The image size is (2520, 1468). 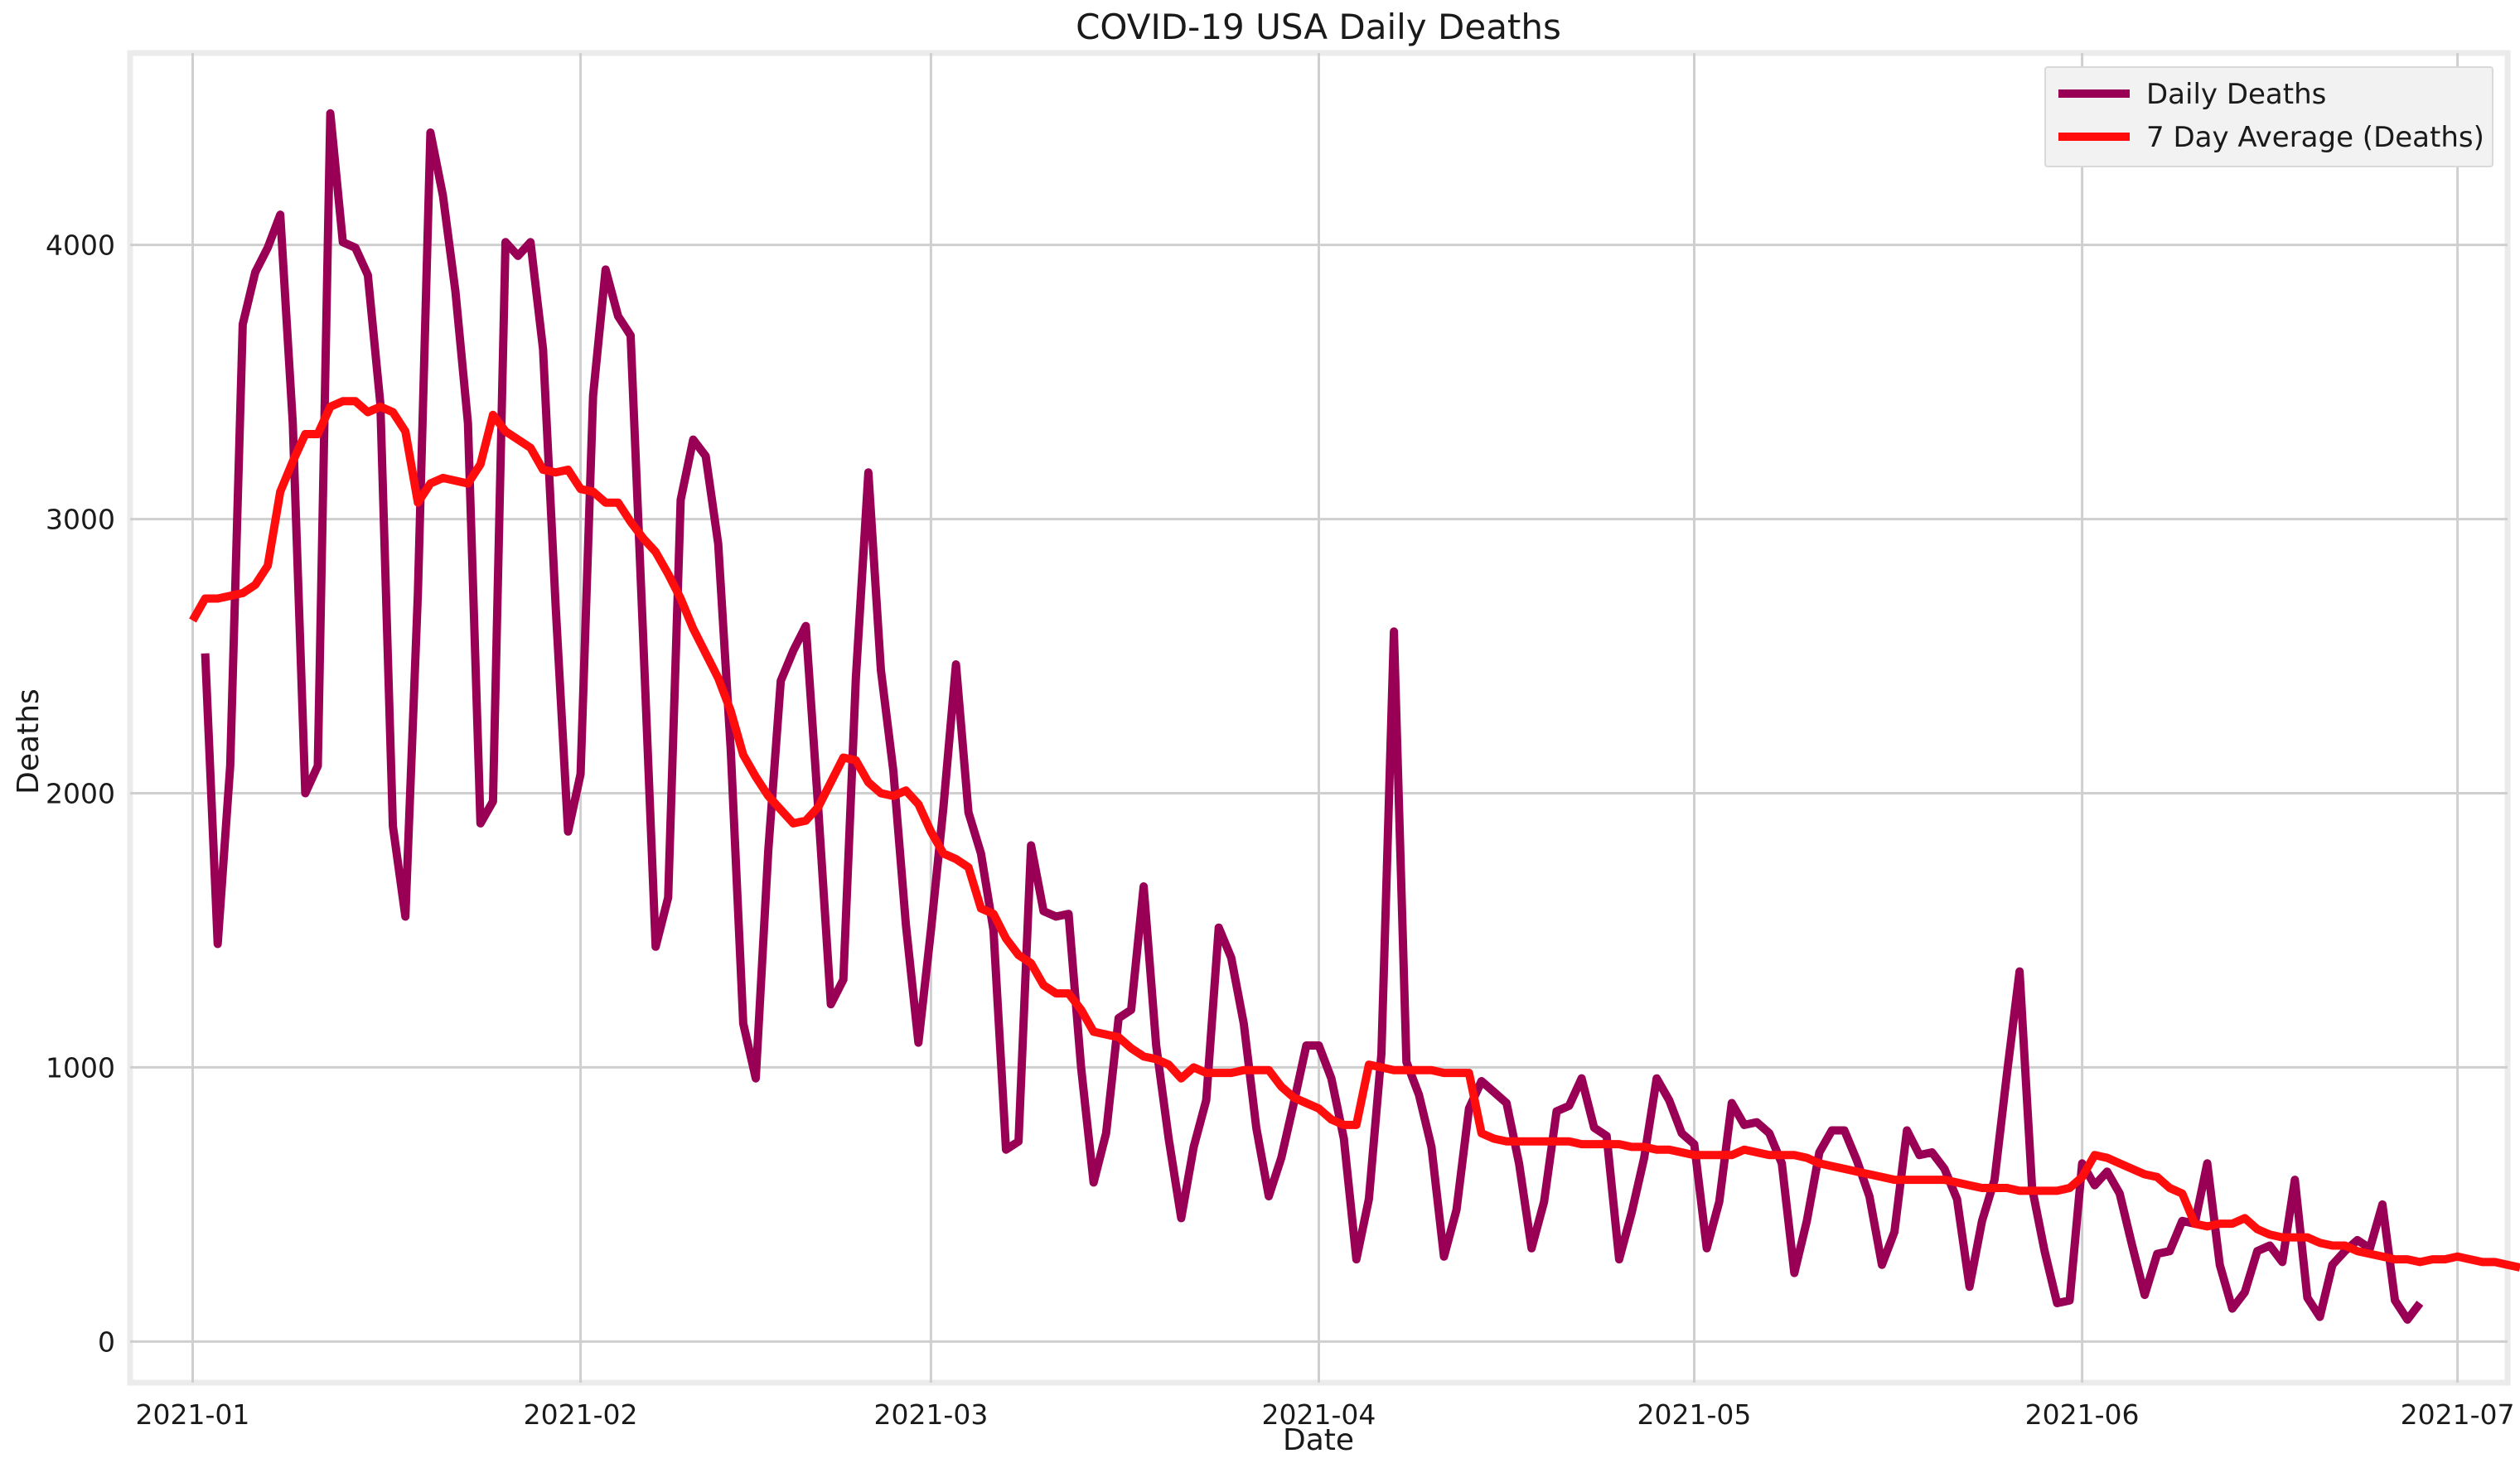 What do you see at coordinates (80, 245) in the screenshot?
I see `y-tick-label: 4000` at bounding box center [80, 245].